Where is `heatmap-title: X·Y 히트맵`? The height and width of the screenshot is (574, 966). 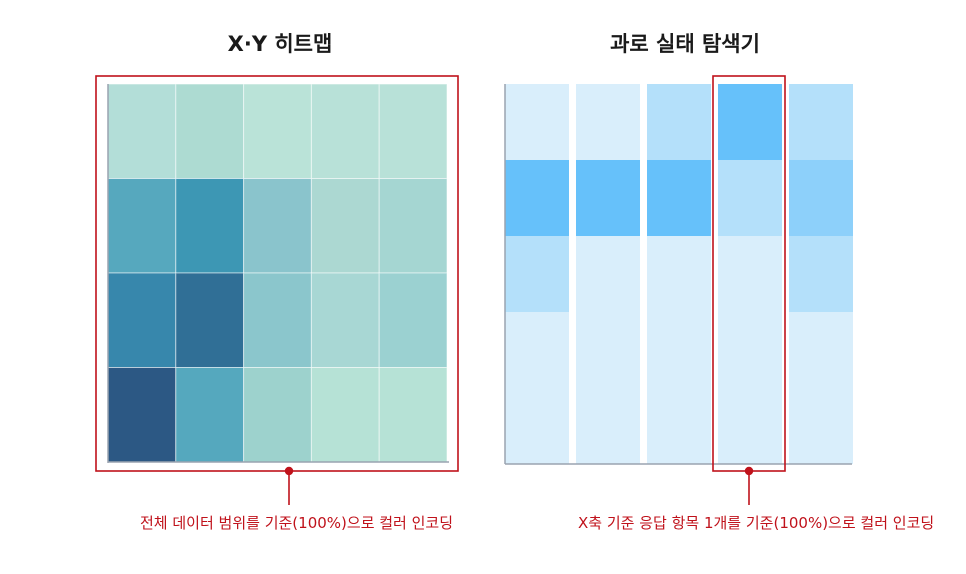 heatmap-title: X·Y 히트맵 is located at coordinates (280, 44).